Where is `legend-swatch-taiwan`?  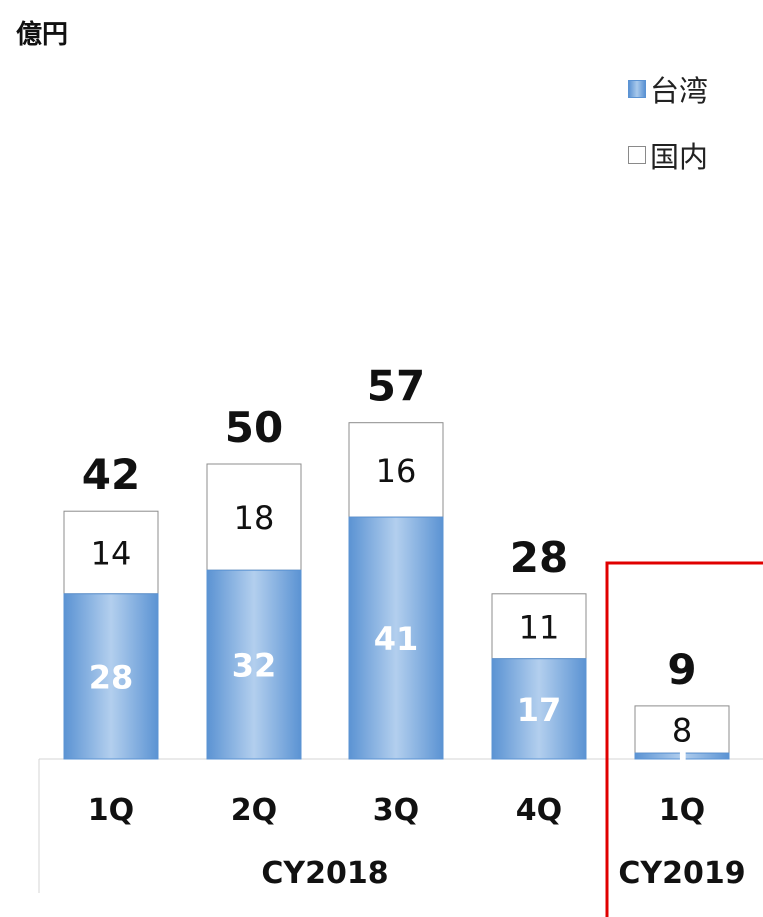
legend-swatch-taiwan is located at coordinates (637, 89).